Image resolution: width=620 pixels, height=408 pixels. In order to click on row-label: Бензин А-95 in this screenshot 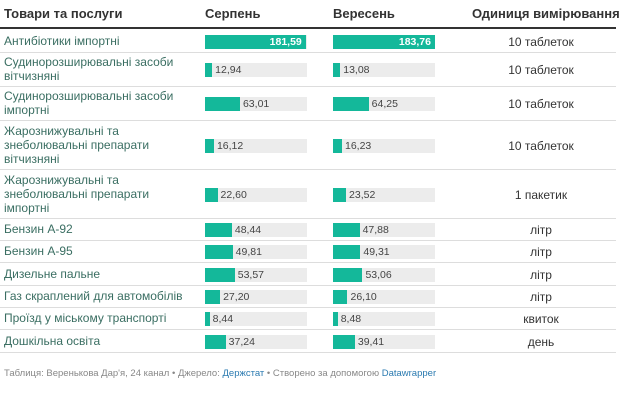, I will do `click(38, 251)`.